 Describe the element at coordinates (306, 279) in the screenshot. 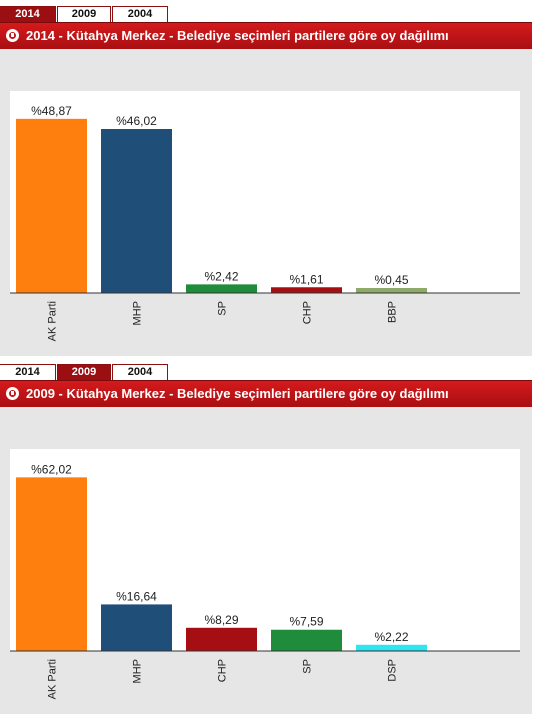

I see `data-label: %1,61` at that location.